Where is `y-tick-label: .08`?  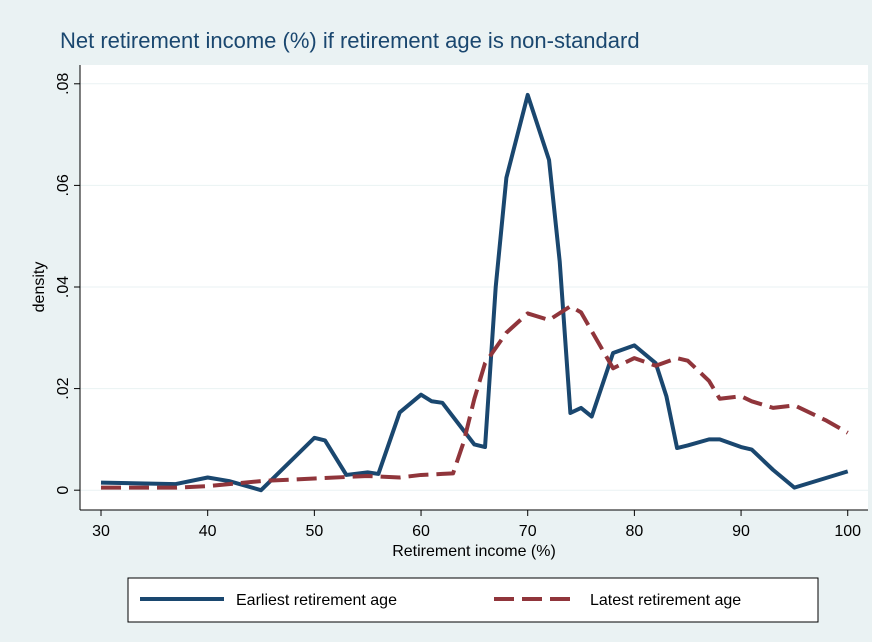
y-tick-label: .08 is located at coordinates (63, 84).